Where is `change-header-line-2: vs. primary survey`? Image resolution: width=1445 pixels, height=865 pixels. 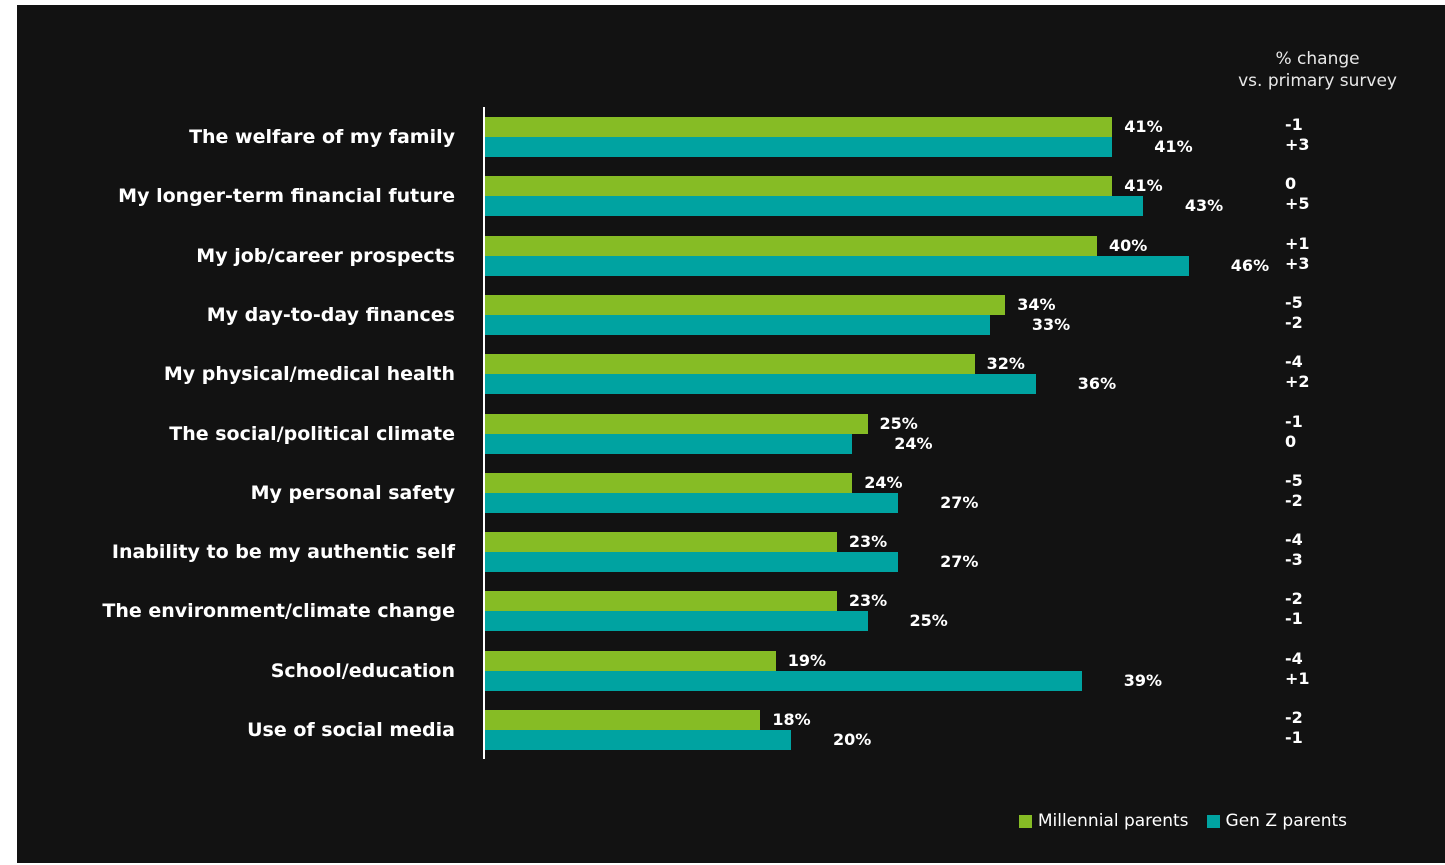 change-header-line-2: vs. primary survey is located at coordinates (1317, 81).